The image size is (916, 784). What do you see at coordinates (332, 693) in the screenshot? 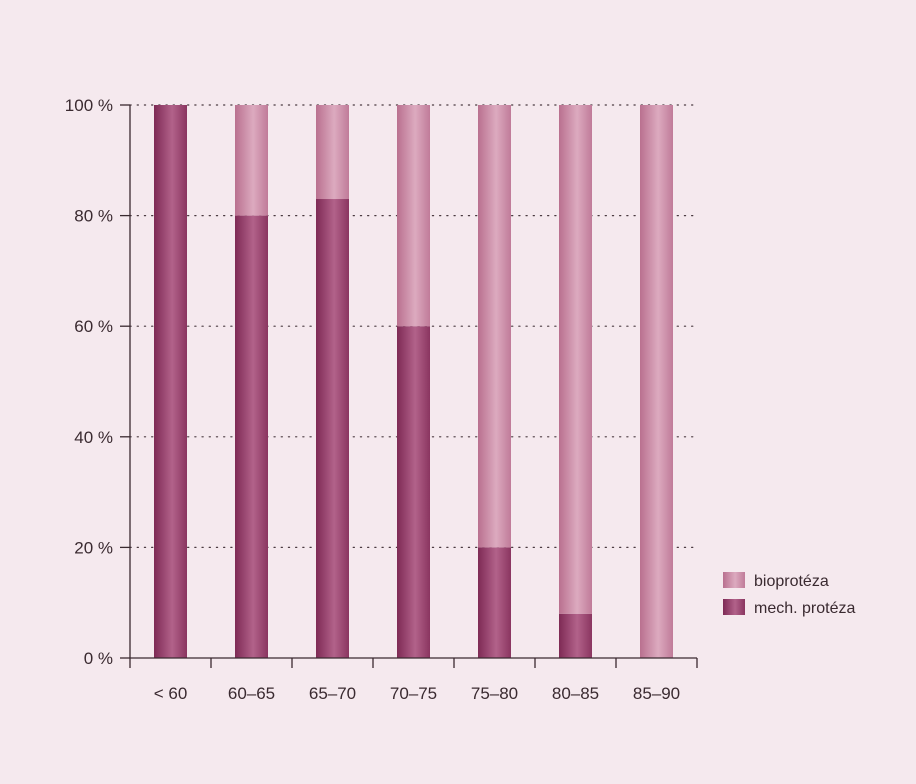
I see `x-tick-label: 65–70` at bounding box center [332, 693].